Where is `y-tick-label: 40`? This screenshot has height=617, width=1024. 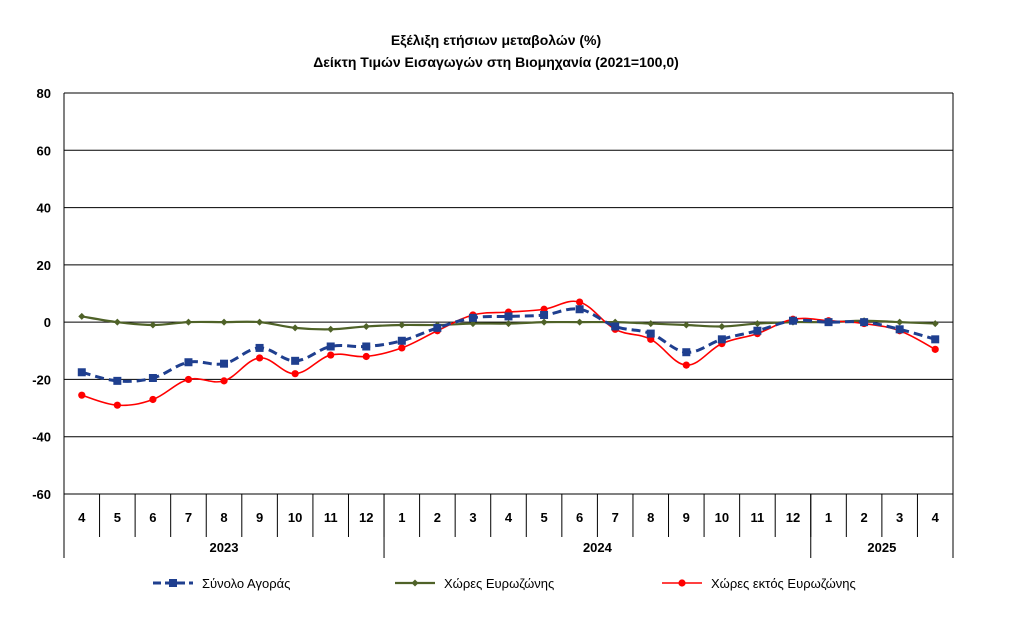 y-tick-label: 40 is located at coordinates (44, 208).